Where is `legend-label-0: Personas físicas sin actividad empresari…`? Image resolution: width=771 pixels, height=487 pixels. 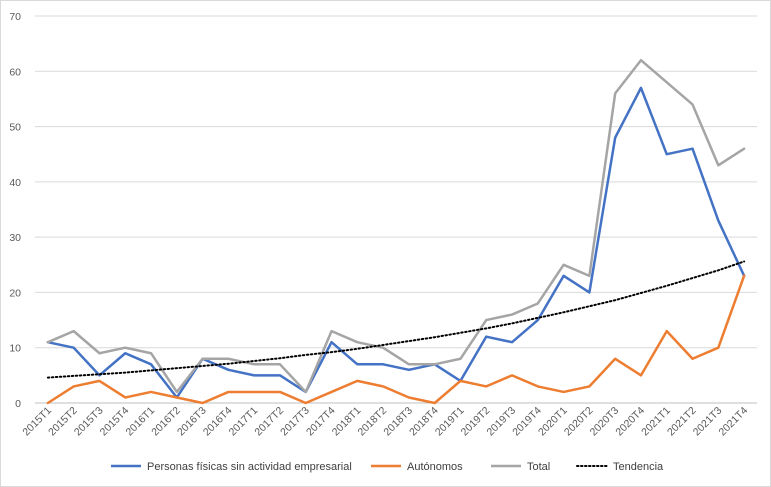
legend-label-0: Personas físicas sin actividad empresari… is located at coordinates (249, 467).